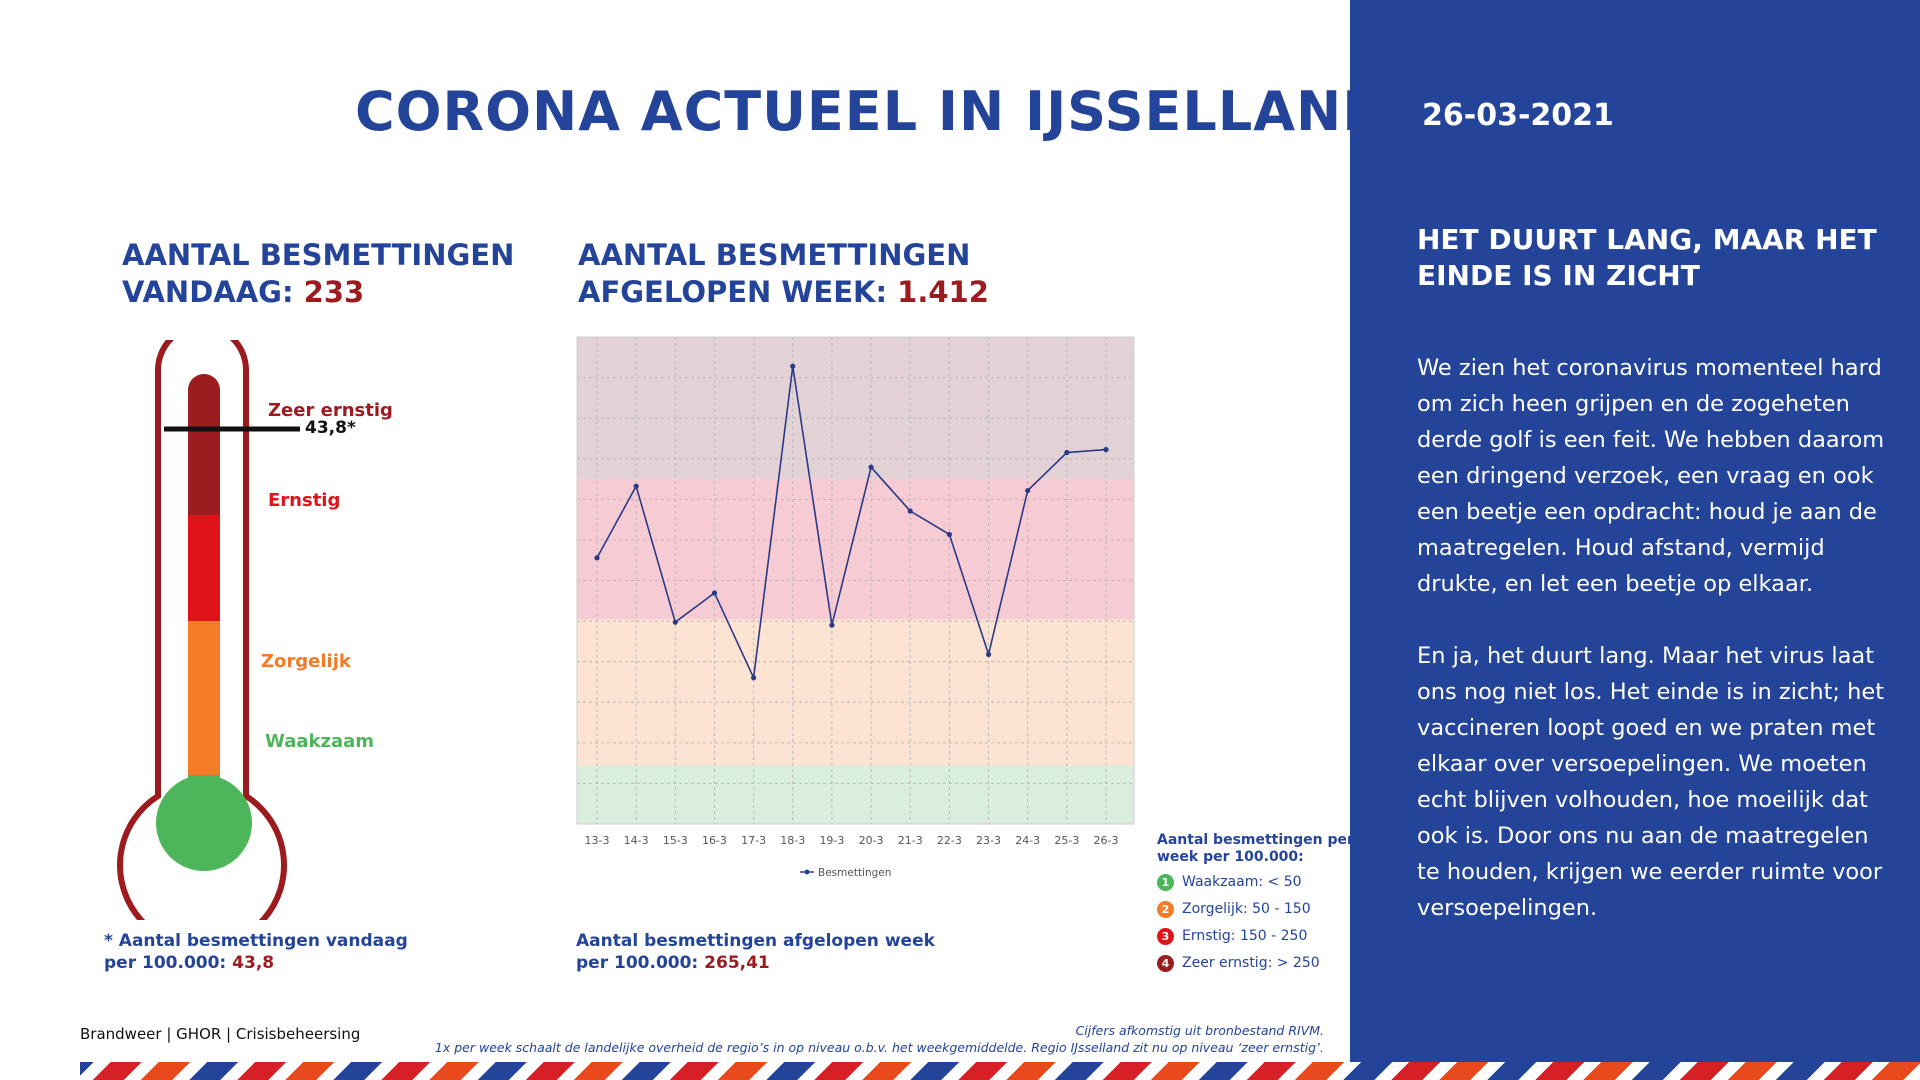 This screenshot has height=1080, width=1920. Describe the element at coordinates (213, 292) in the screenshot. I see `today-heading-prefix: VANDAAG:` at that location.